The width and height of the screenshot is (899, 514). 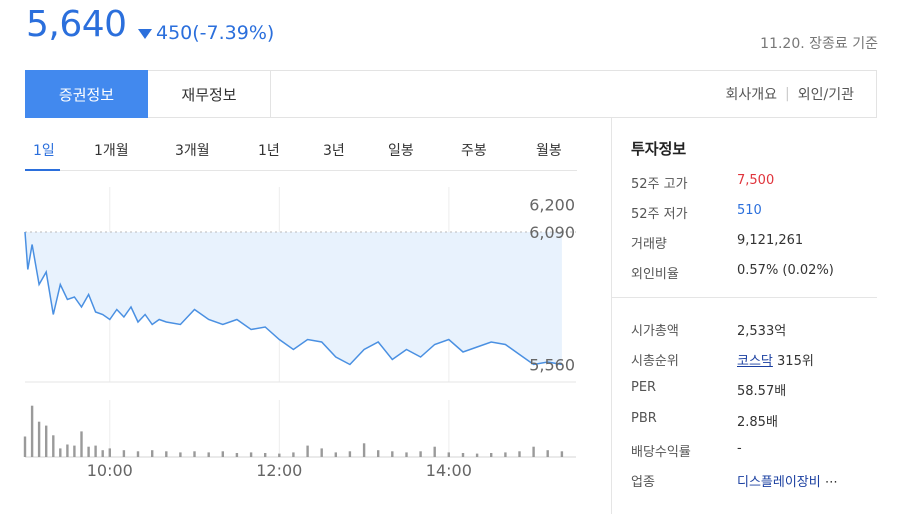 What do you see at coordinates (279, 470) in the screenshot?
I see `x-tick-label: 12:00` at bounding box center [279, 470].